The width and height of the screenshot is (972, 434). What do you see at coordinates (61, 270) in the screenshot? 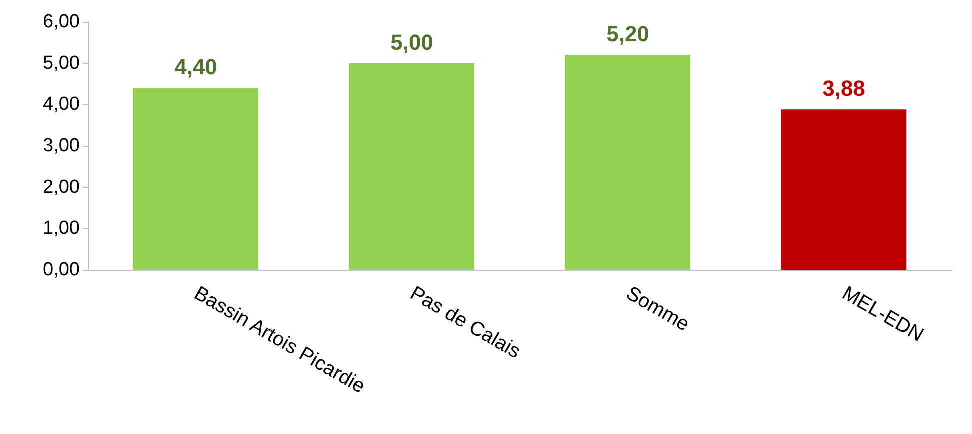
I see `y-tick-label: 0,00` at bounding box center [61, 270].